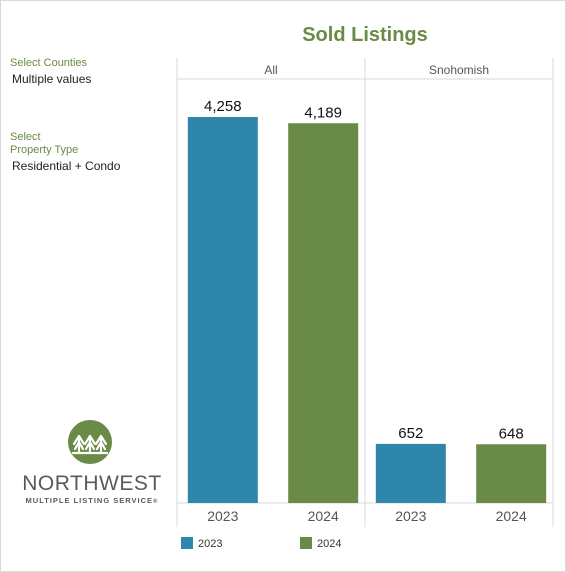  I want to click on panel-header-all: All, so click(270, 70).